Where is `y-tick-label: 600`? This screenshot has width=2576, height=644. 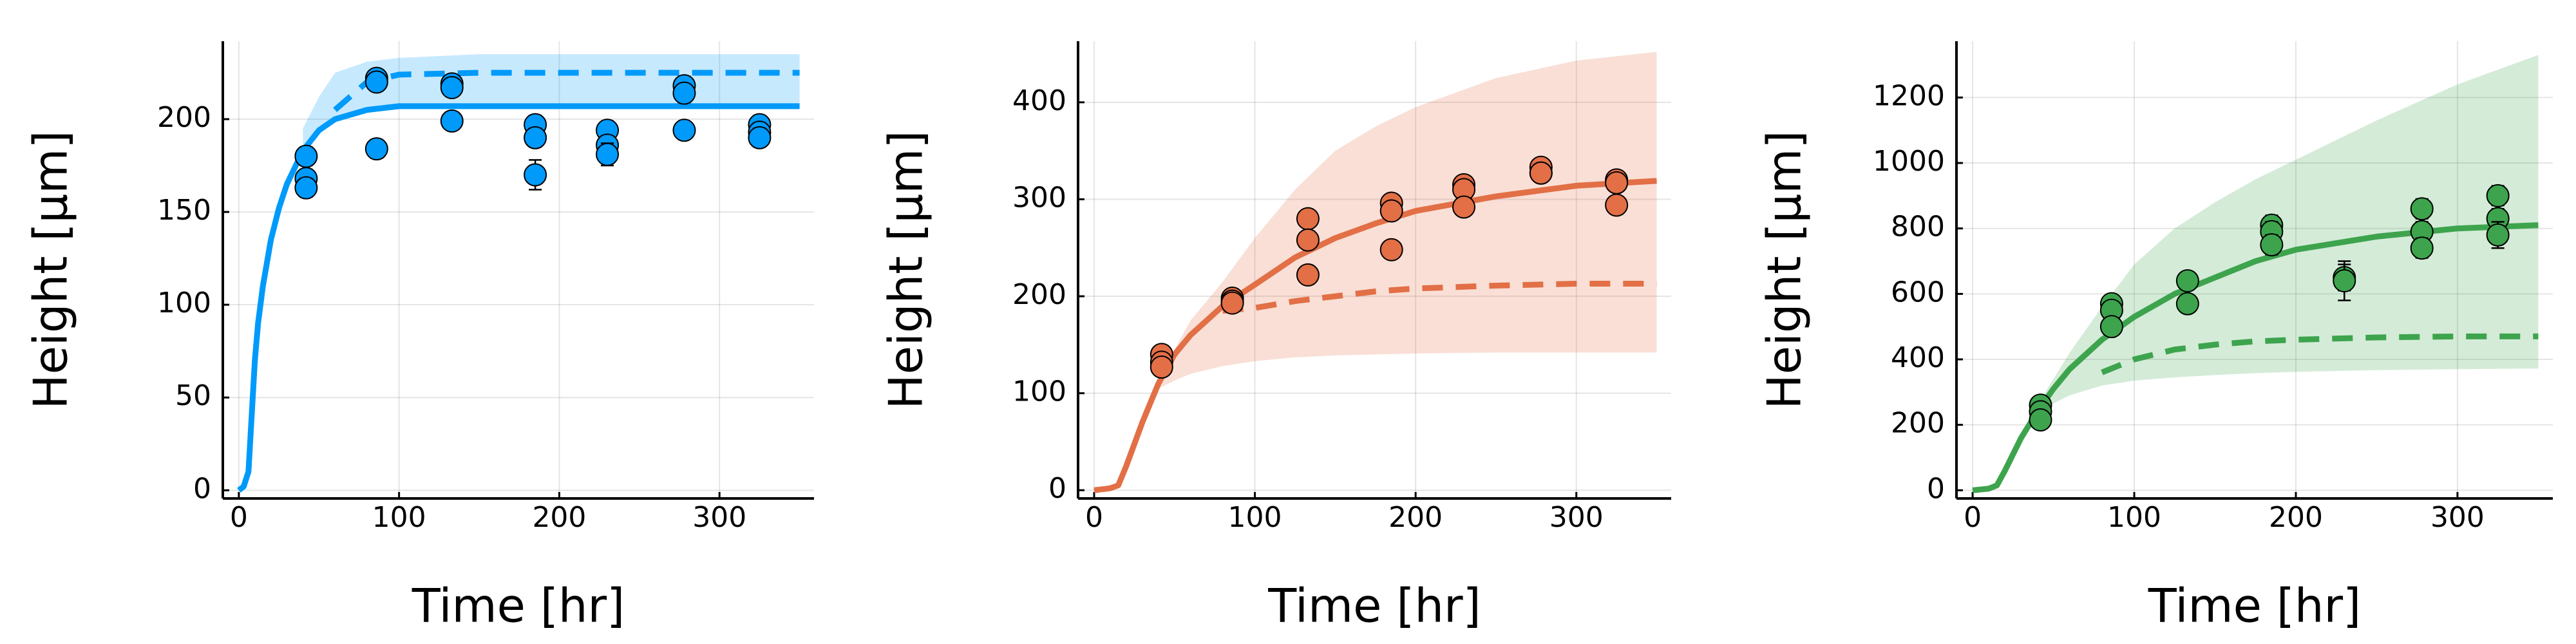 y-tick-label: 600 is located at coordinates (1918, 292).